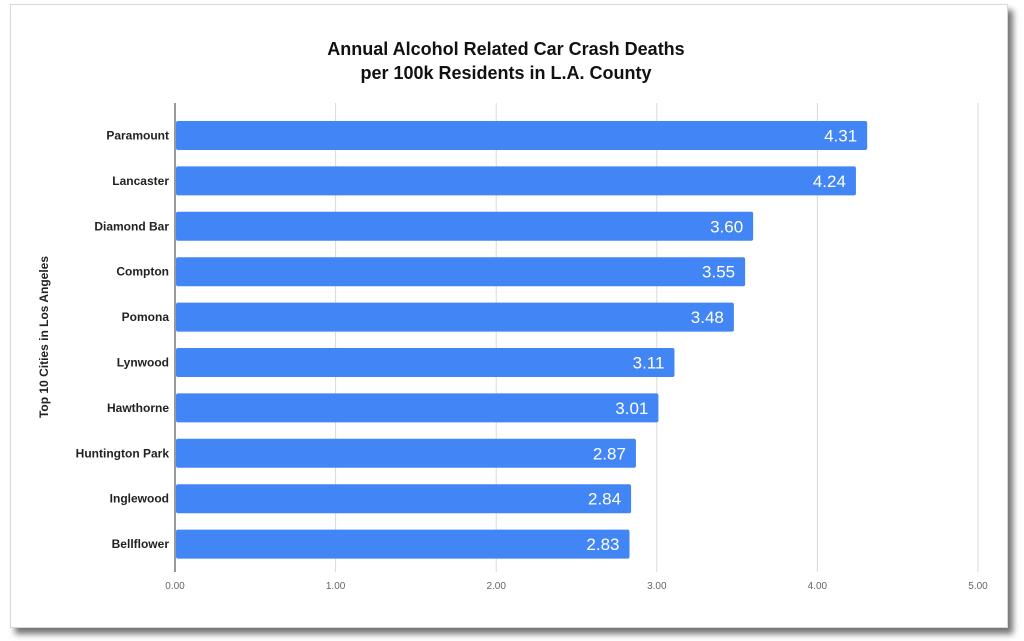 The width and height of the screenshot is (1024, 641). Describe the element at coordinates (175, 586) in the screenshot. I see `x-tick-label: 0.00` at that location.